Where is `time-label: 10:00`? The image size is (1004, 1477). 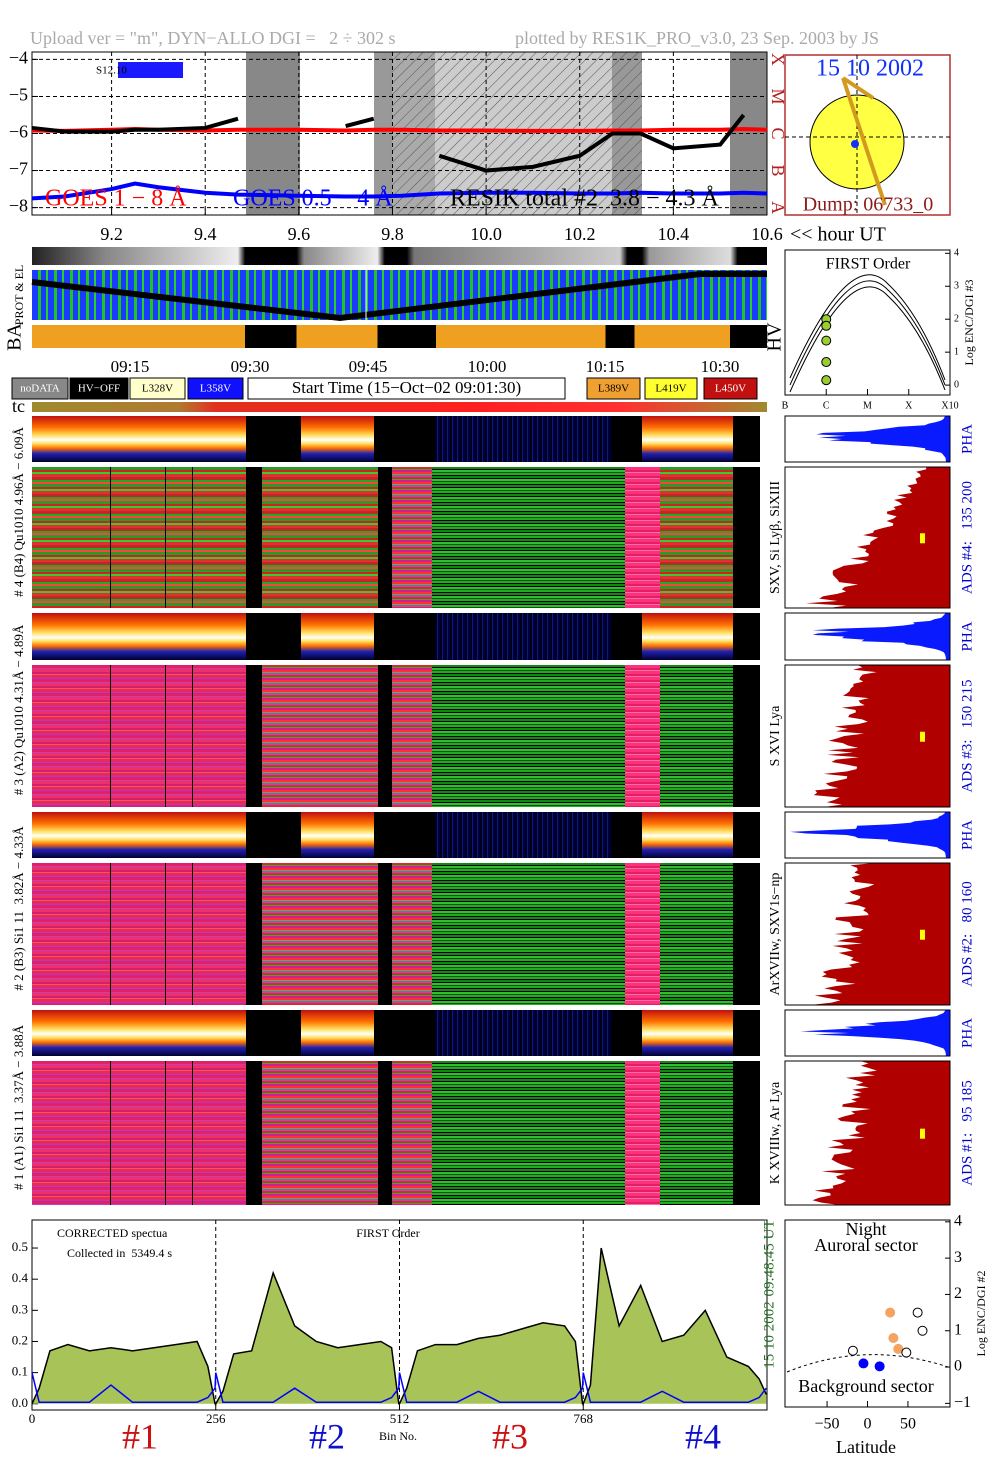 time-label: 10:00 is located at coordinates (487, 366).